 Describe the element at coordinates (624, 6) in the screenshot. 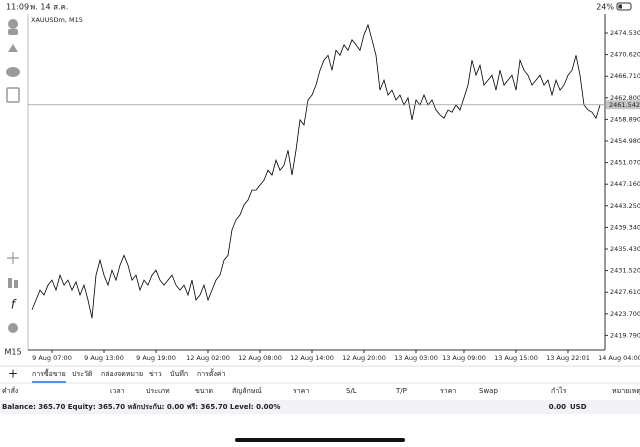

I see `battery-icon` at that location.